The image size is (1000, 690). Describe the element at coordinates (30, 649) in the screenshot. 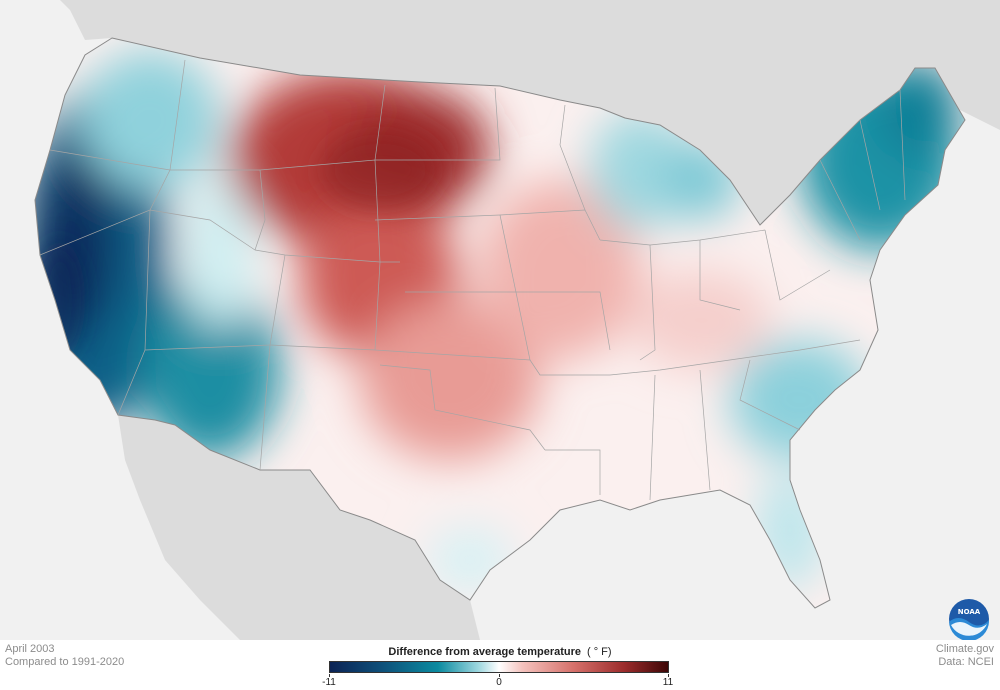

I see `period-label: April 2003` at that location.